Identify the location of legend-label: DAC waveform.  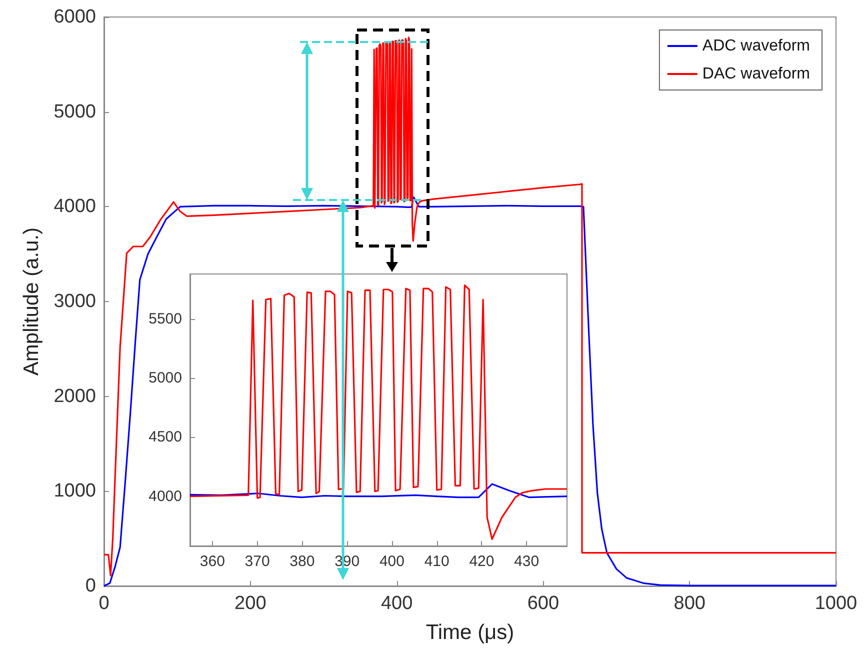
(756, 74).